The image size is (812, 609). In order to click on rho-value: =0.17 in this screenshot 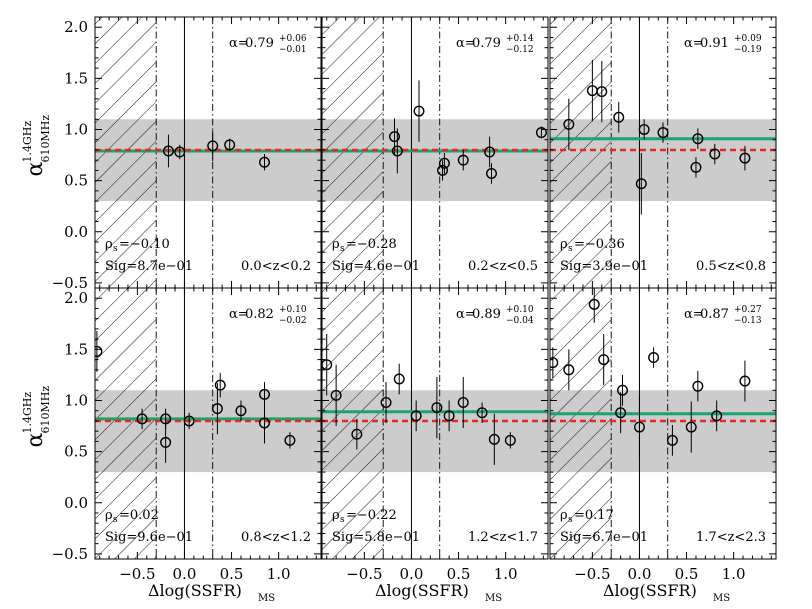, I will do `click(594, 515)`.